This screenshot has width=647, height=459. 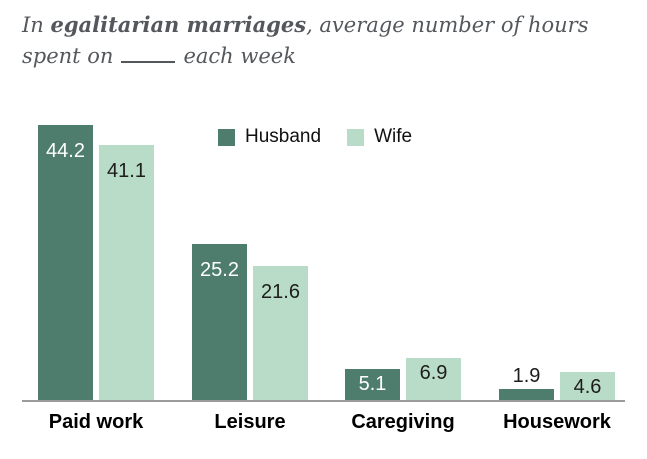 I want to click on legend-item-wife: Wife, so click(x=379, y=137).